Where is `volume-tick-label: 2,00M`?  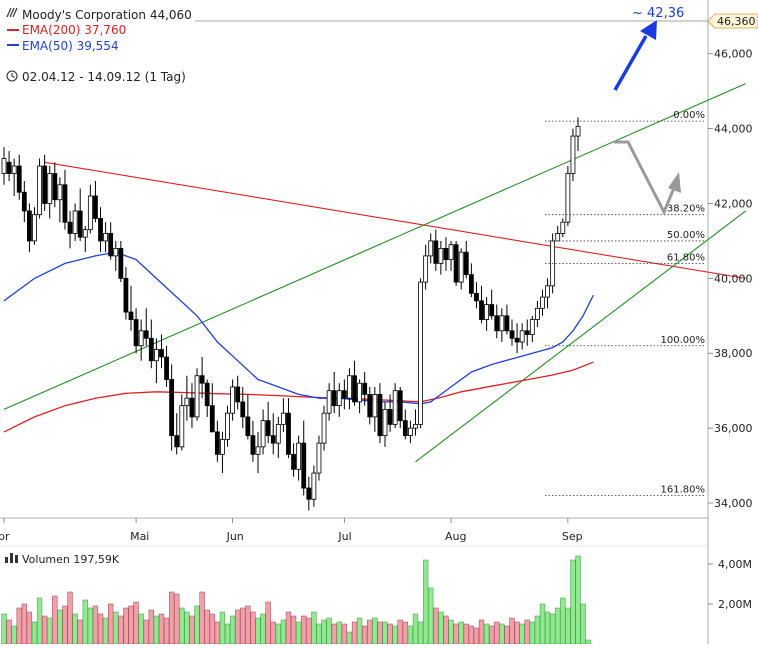
volume-tick-label: 2,00M is located at coordinates (735, 604).